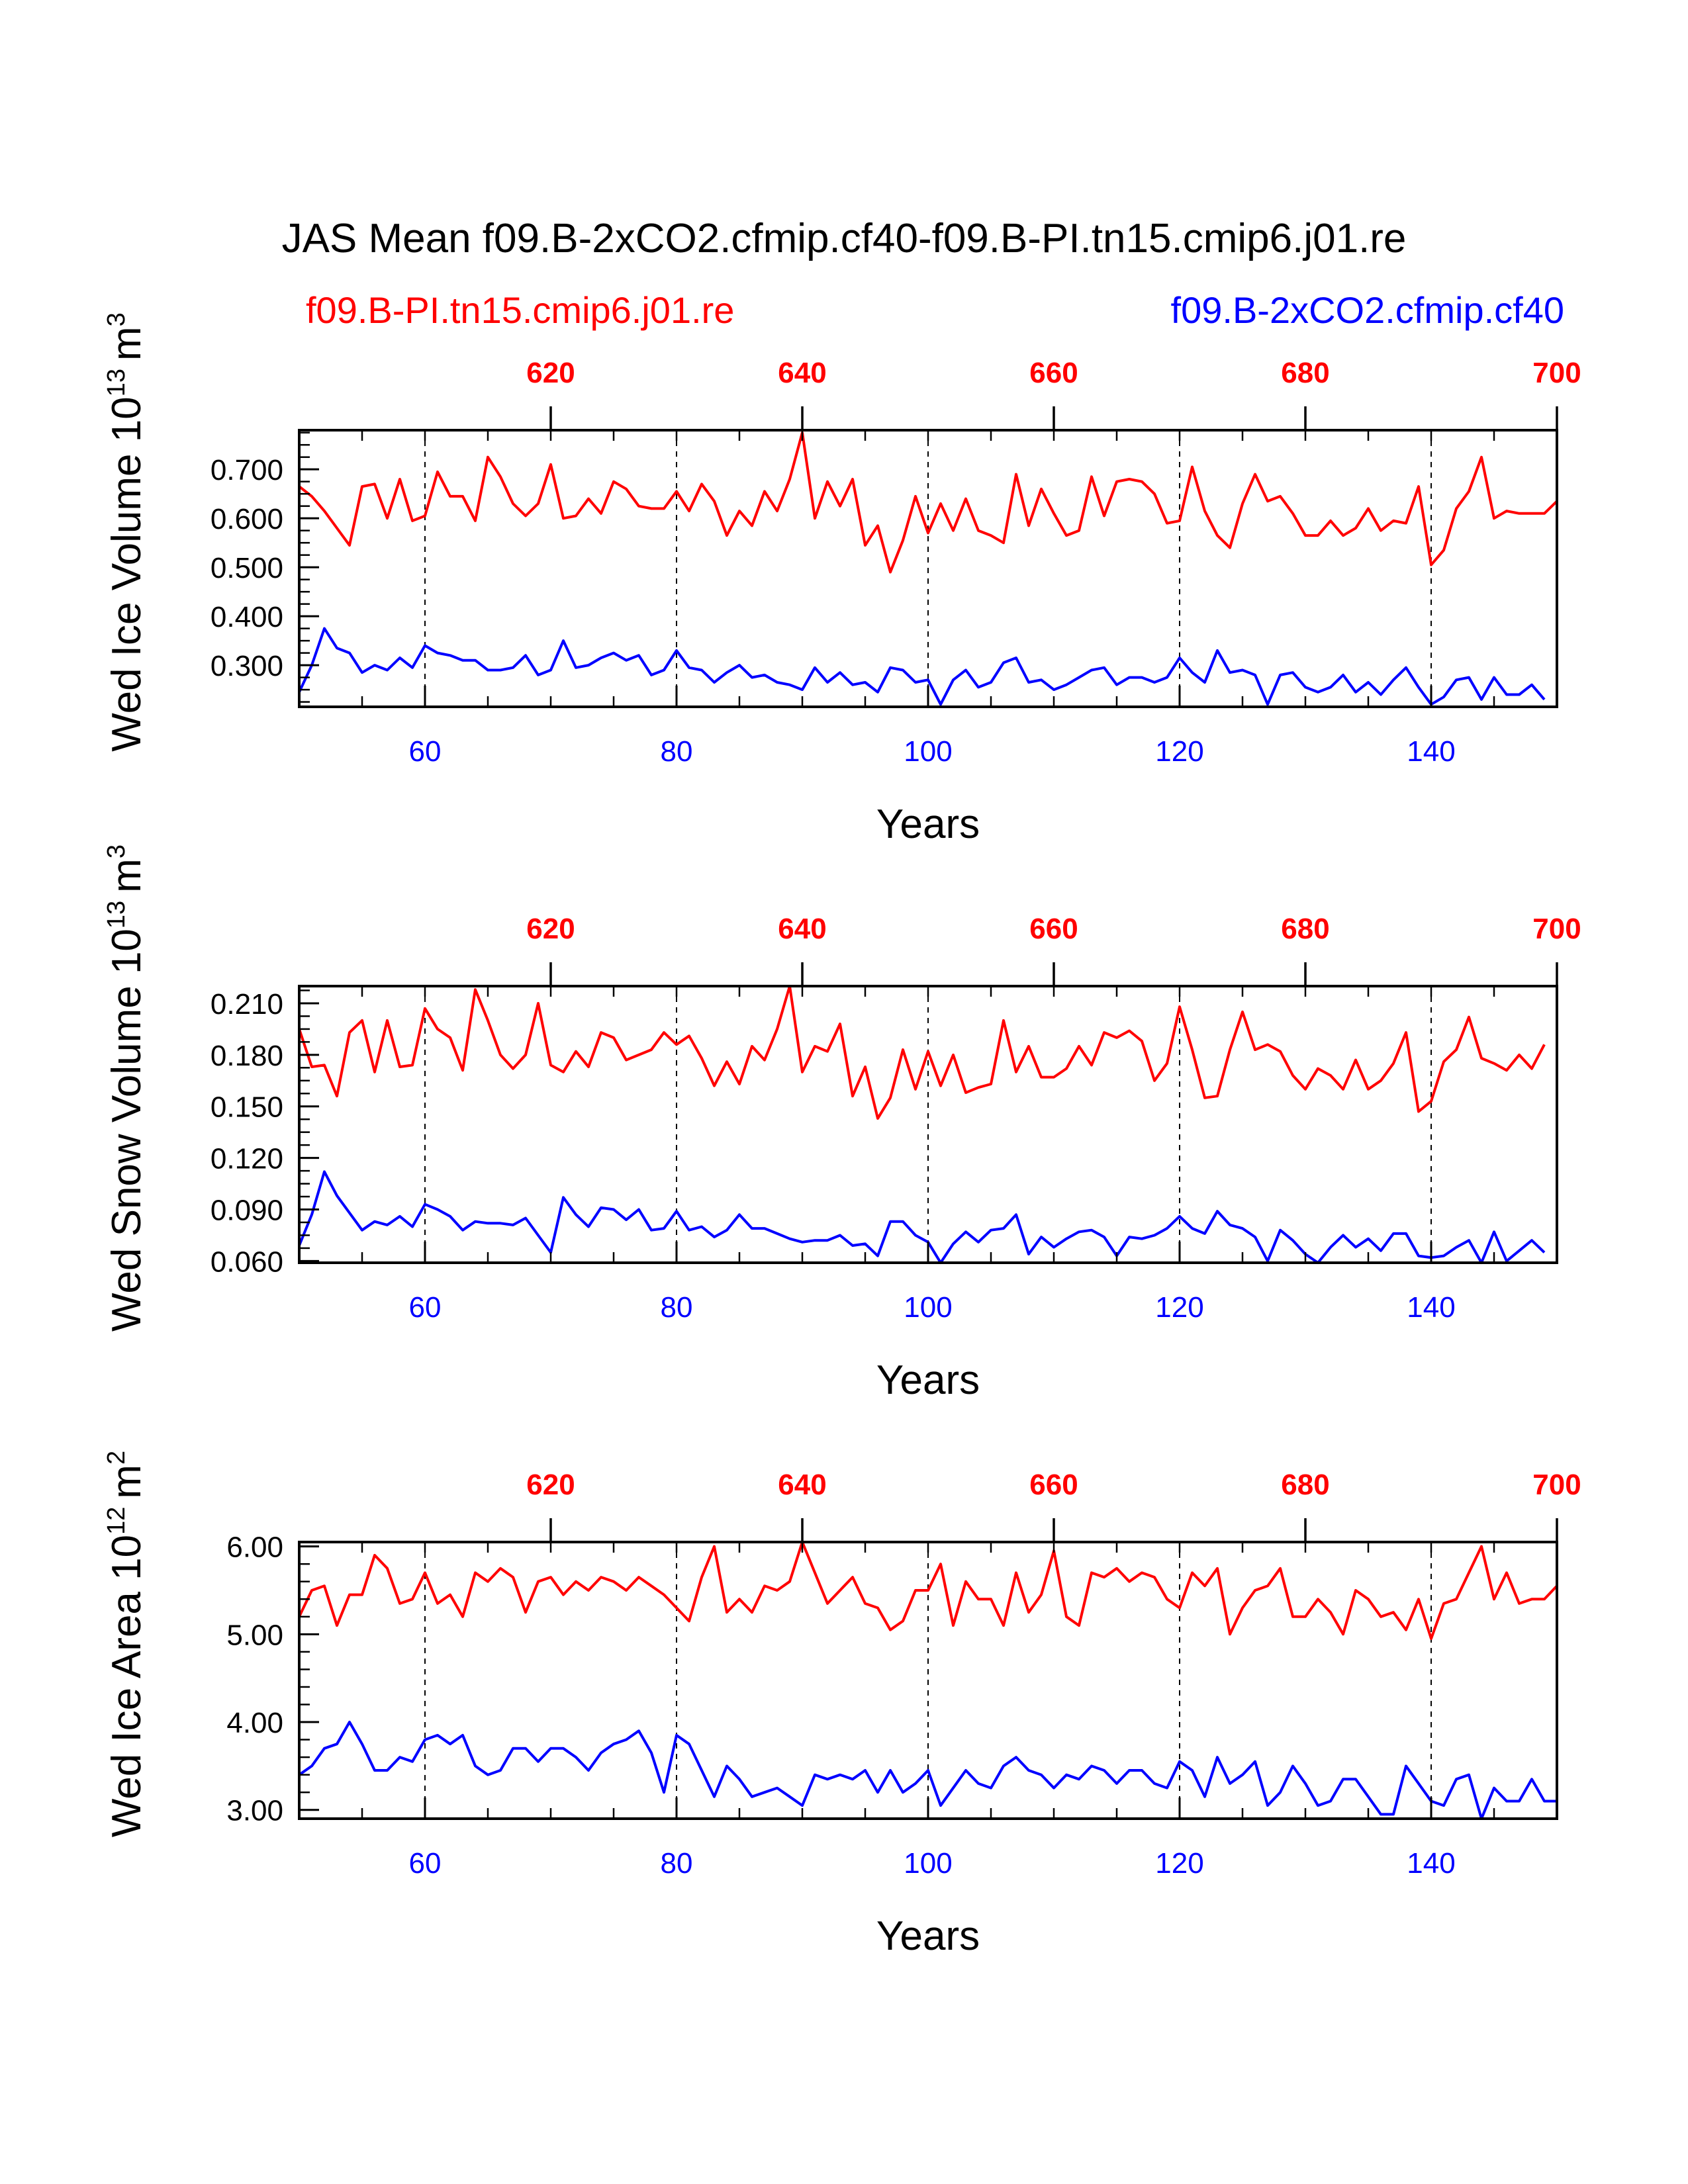 This screenshot has height=2184, width=1688. I want to click on y-tick-label: 0.150, so click(247, 1107).